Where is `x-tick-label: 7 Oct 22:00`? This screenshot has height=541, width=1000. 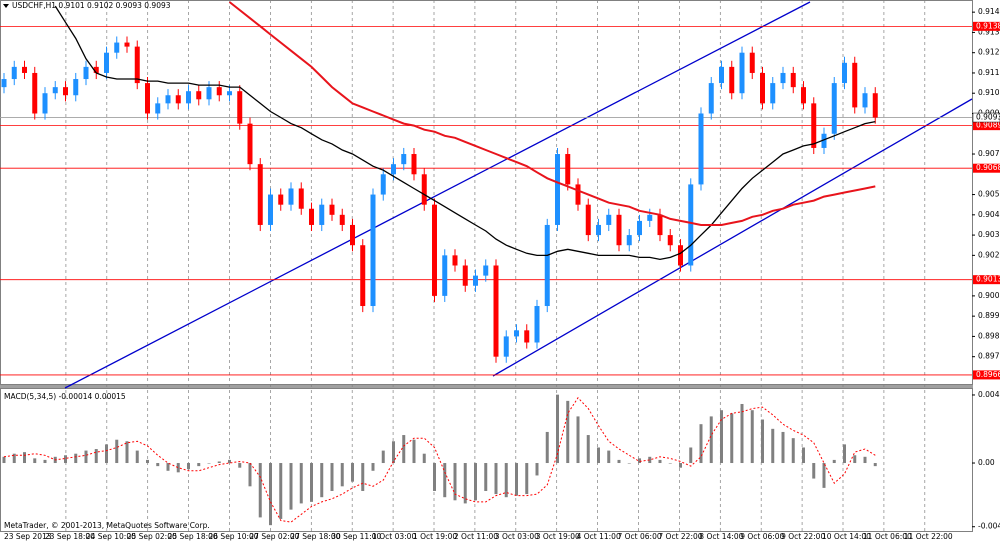 x-tick-label: 7 Oct 22:00 is located at coordinates (680, 536).